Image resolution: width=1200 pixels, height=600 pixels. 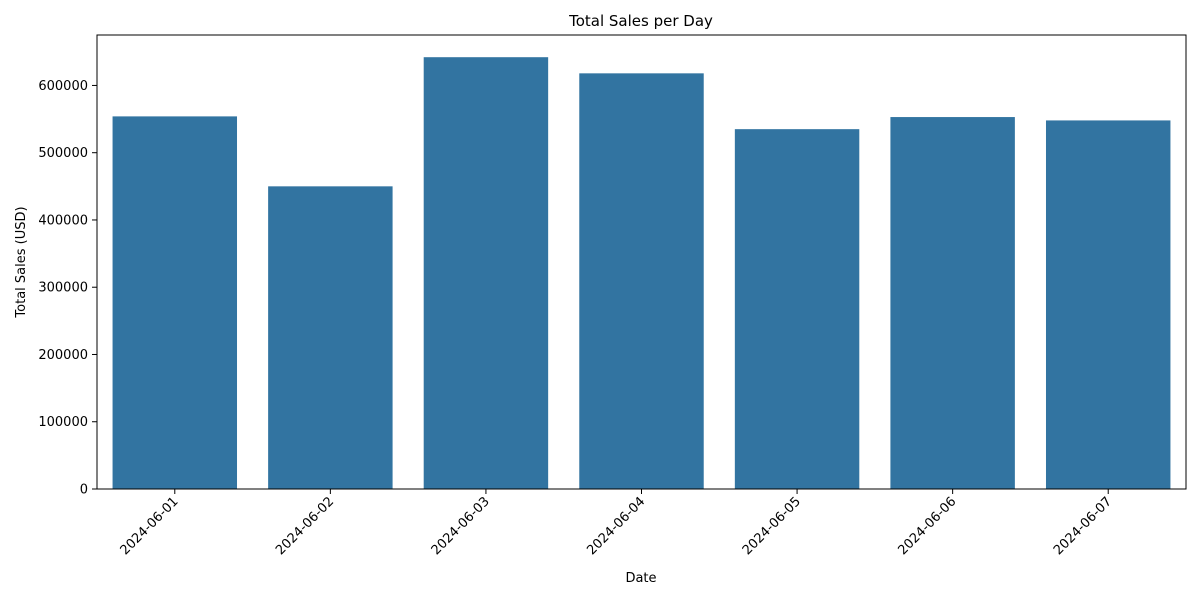 I want to click on x-tick-label: 2024-06-03, so click(x=461, y=526).